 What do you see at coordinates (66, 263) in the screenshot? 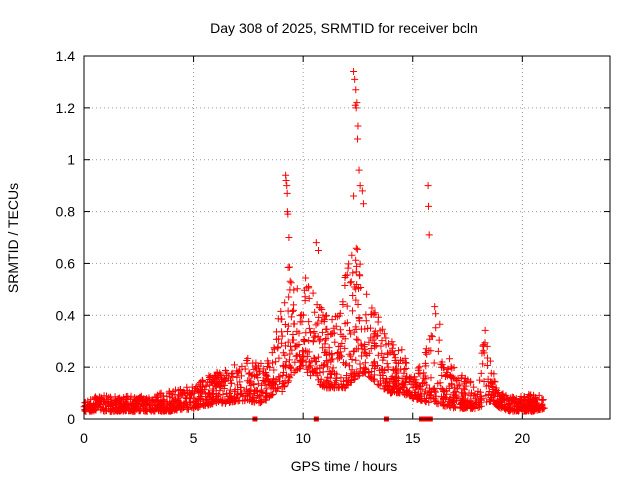
I see `y-tick-label: 0.6` at bounding box center [66, 263].